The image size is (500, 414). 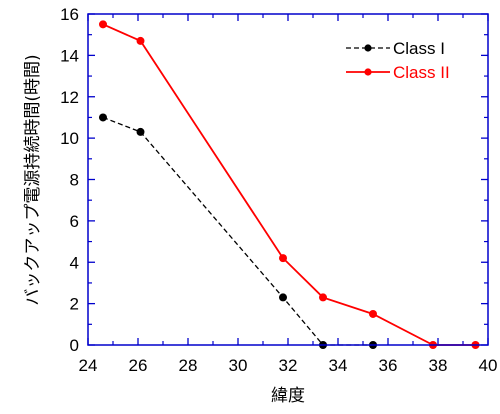 I want to click on y-tick-label: 2, so click(x=74, y=304).